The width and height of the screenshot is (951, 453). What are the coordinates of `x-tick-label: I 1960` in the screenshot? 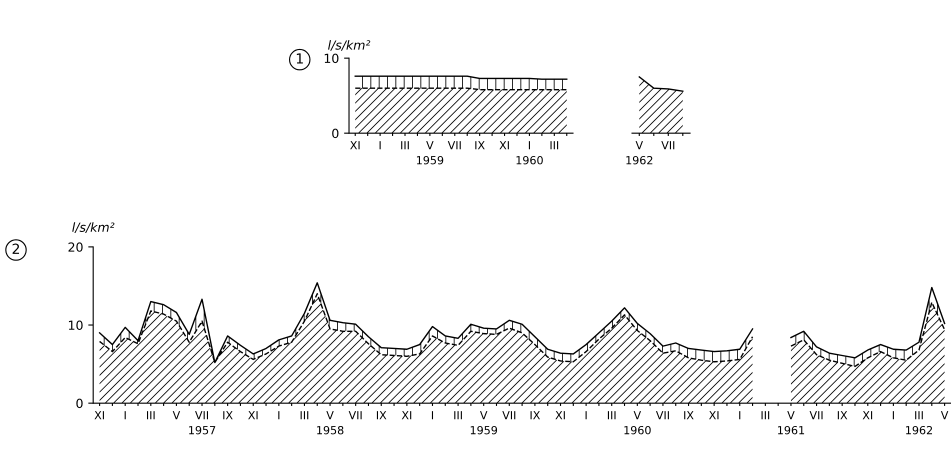 It's located at (529, 152).